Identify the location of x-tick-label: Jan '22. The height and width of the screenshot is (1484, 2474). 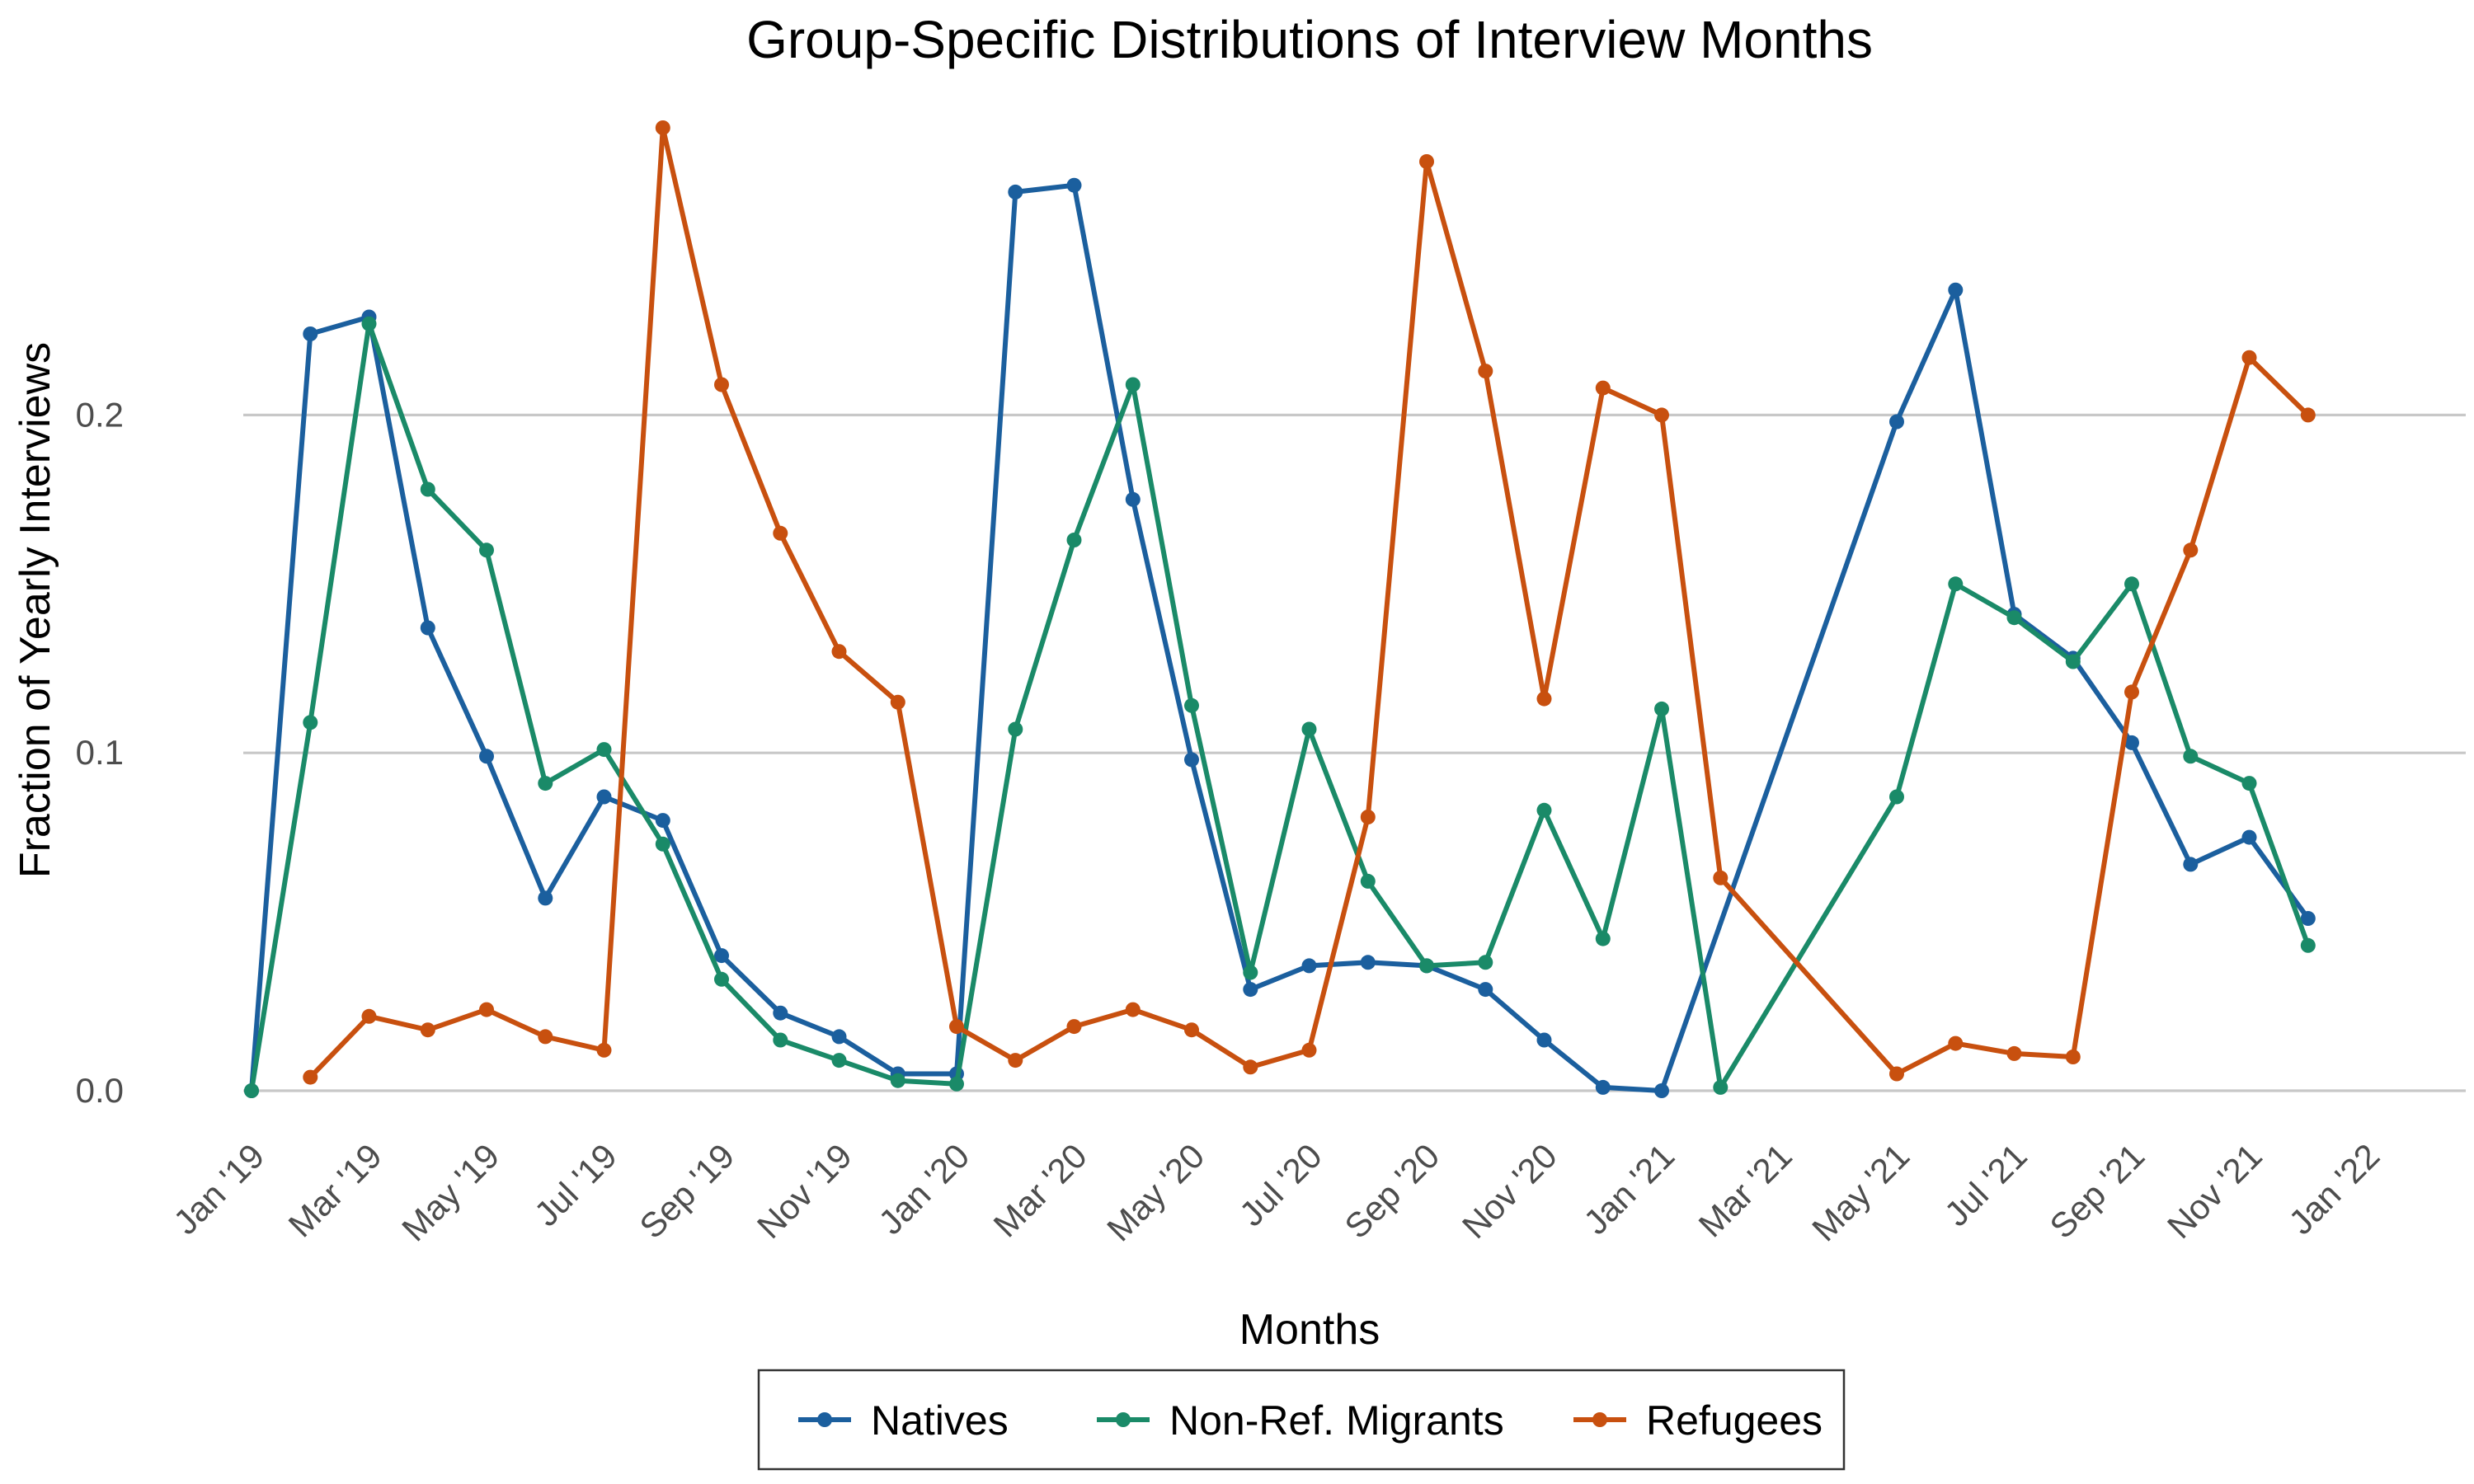
(2334, 1189).